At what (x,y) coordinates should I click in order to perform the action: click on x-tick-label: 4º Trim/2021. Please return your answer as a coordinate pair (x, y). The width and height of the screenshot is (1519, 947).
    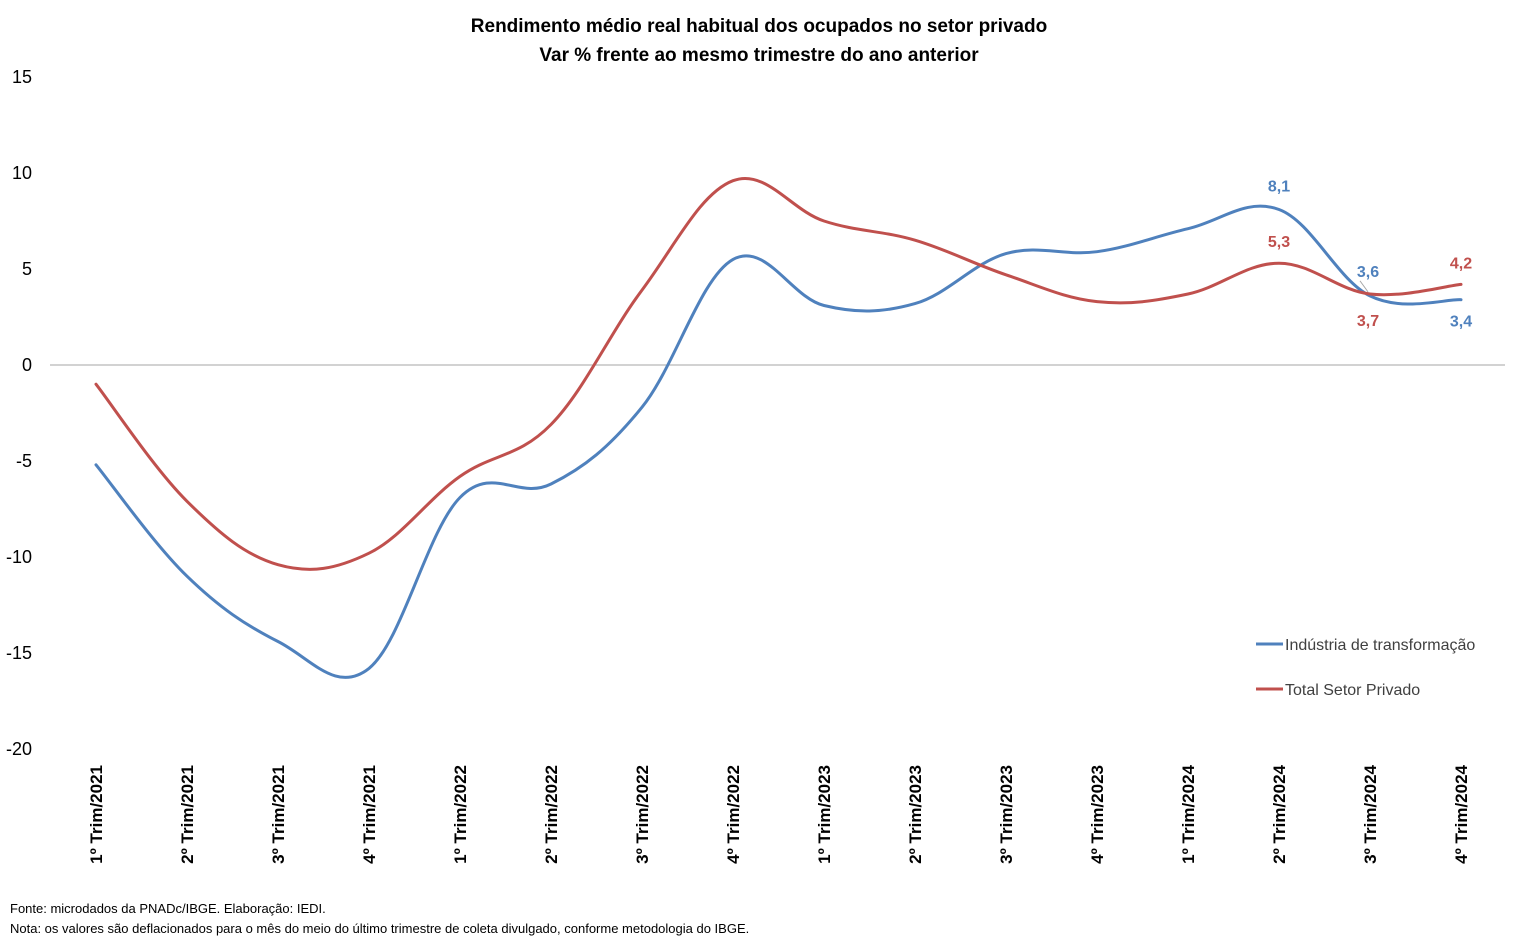
    Looking at the image, I should click on (369, 814).